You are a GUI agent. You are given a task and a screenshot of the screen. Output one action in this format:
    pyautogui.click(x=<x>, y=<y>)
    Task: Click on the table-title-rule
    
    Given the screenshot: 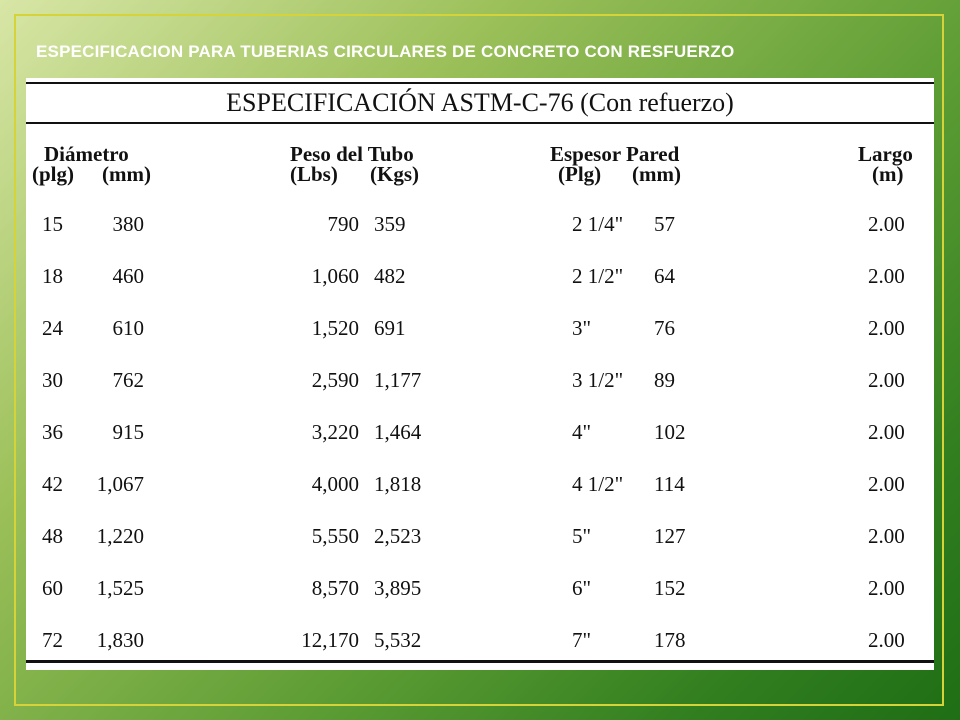 What is the action you would take?
    pyautogui.click(x=480, y=123)
    